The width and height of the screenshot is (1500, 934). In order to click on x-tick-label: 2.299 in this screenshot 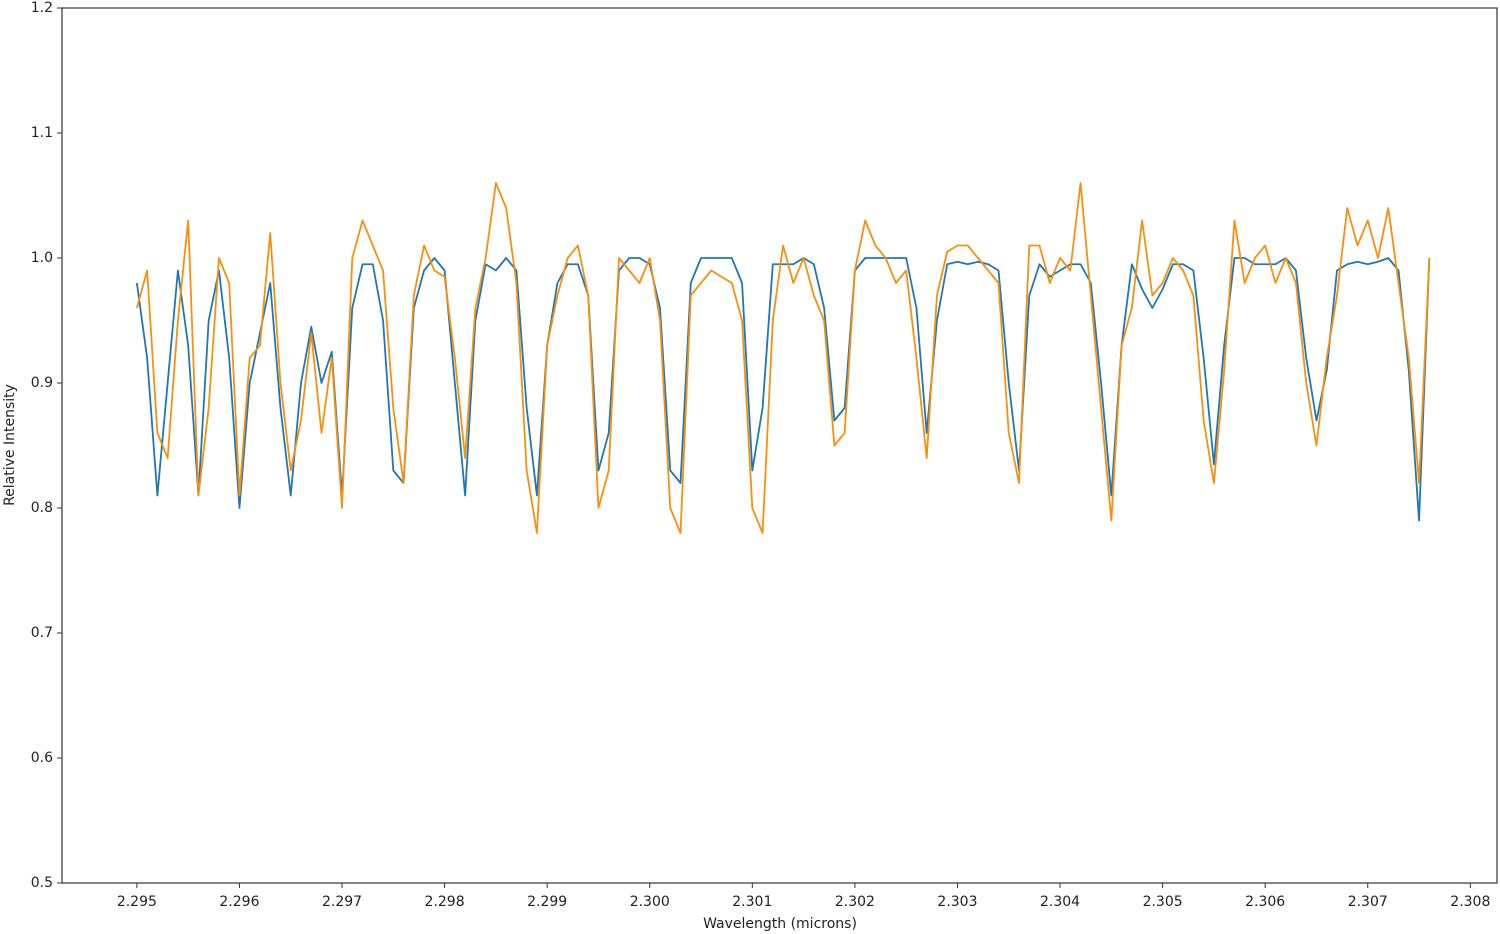, I will do `click(547, 902)`.